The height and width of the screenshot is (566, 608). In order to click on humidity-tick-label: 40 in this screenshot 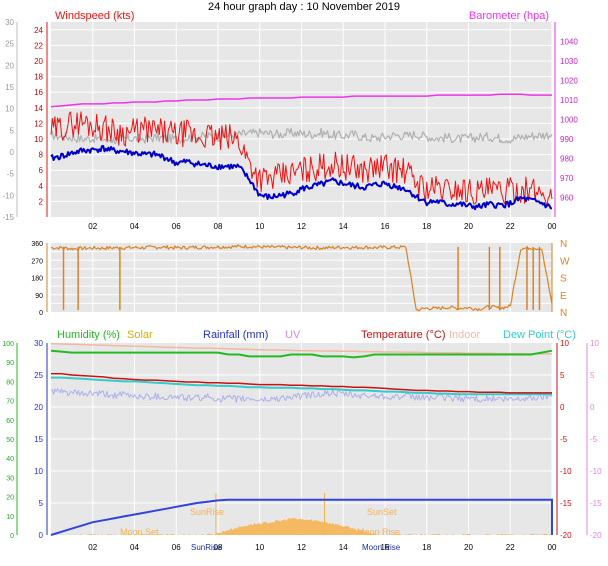, I will do `click(10, 459)`.